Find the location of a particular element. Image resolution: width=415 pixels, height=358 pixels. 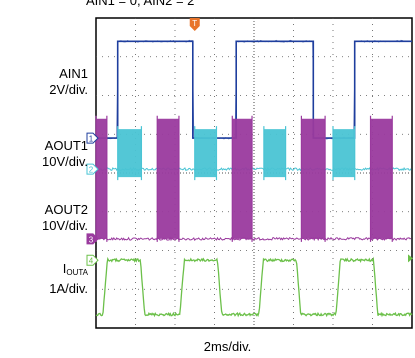

channel-marker-number: 4 is located at coordinates (91, 261).